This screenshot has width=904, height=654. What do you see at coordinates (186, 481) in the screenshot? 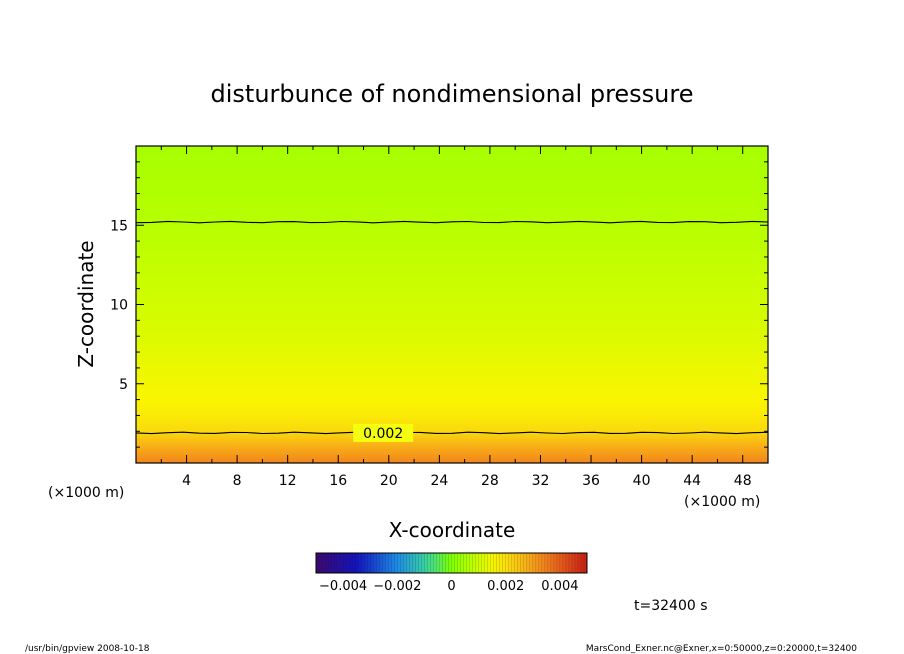
I see `x-tick-label: 4` at bounding box center [186, 481].